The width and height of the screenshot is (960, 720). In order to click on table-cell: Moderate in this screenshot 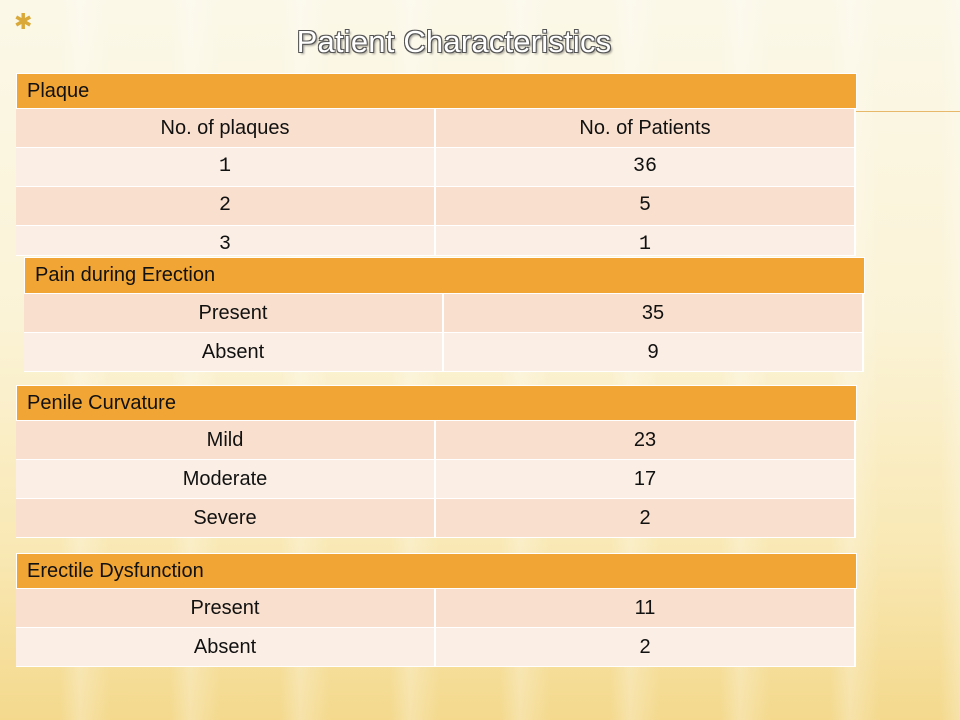, I will do `click(226, 479)`.